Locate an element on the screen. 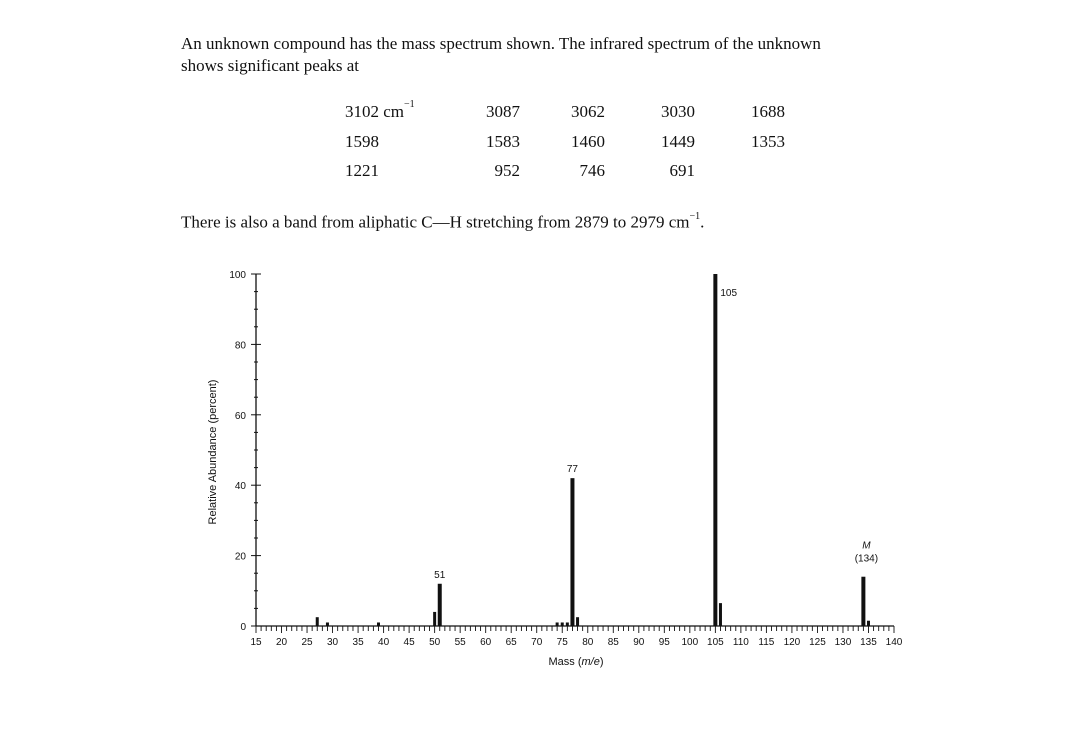  x-tick-label: 55 is located at coordinates (461, 642).